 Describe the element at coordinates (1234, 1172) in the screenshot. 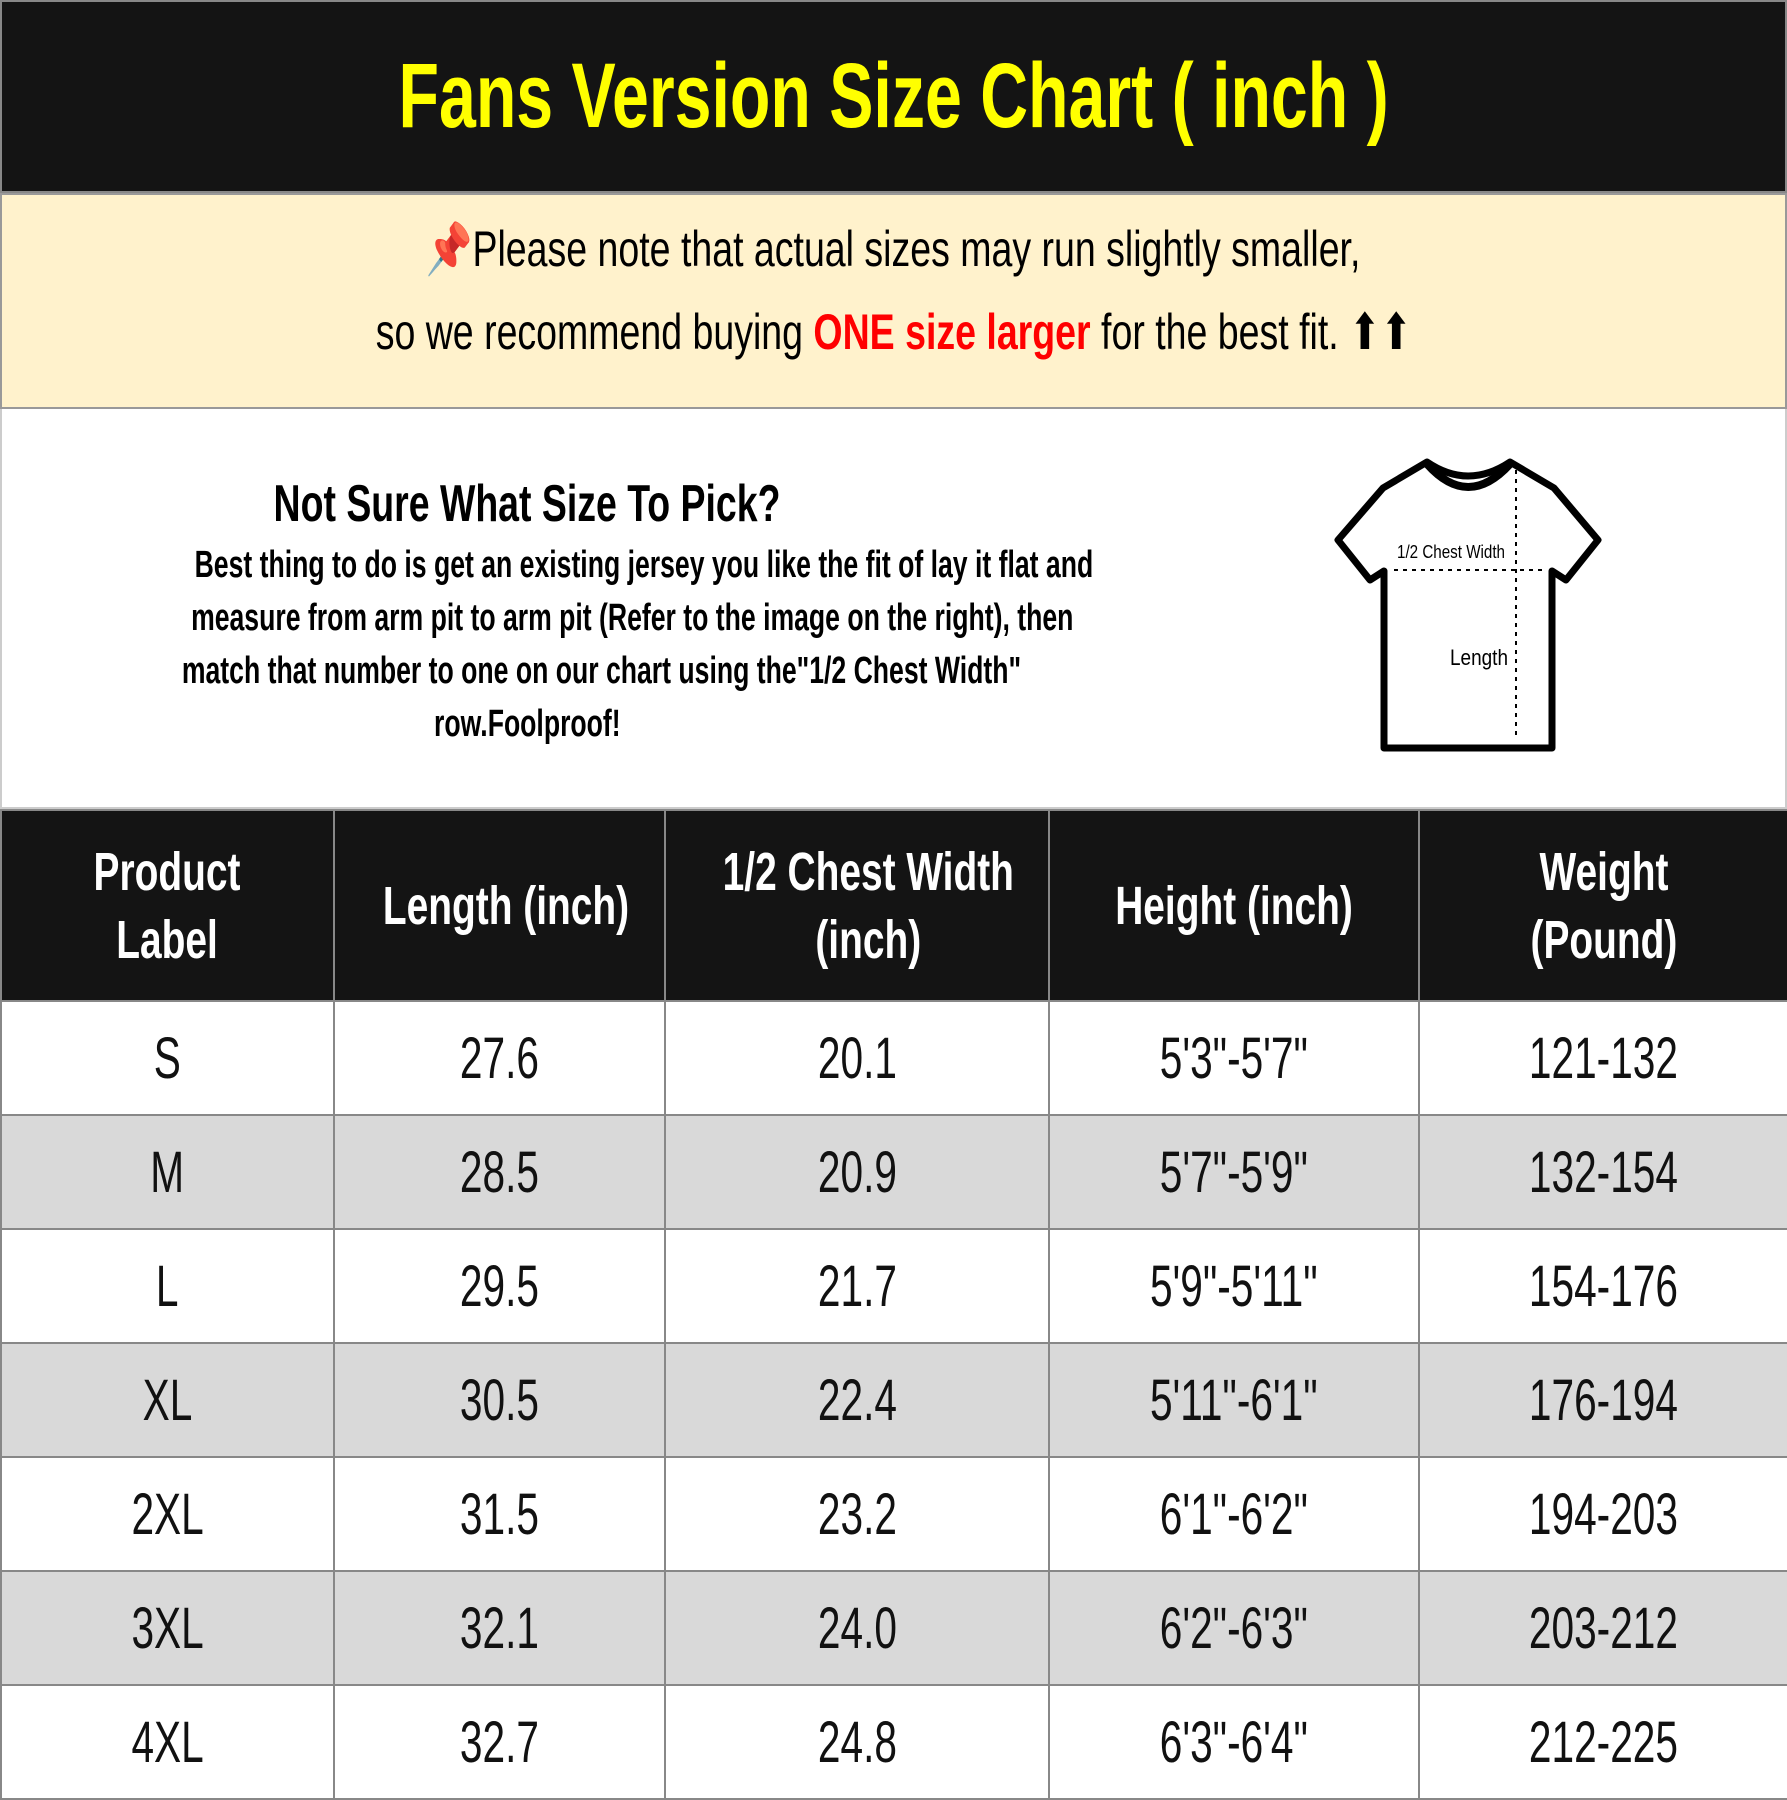

I see `cell-height: 5'7"-5'9"` at that location.